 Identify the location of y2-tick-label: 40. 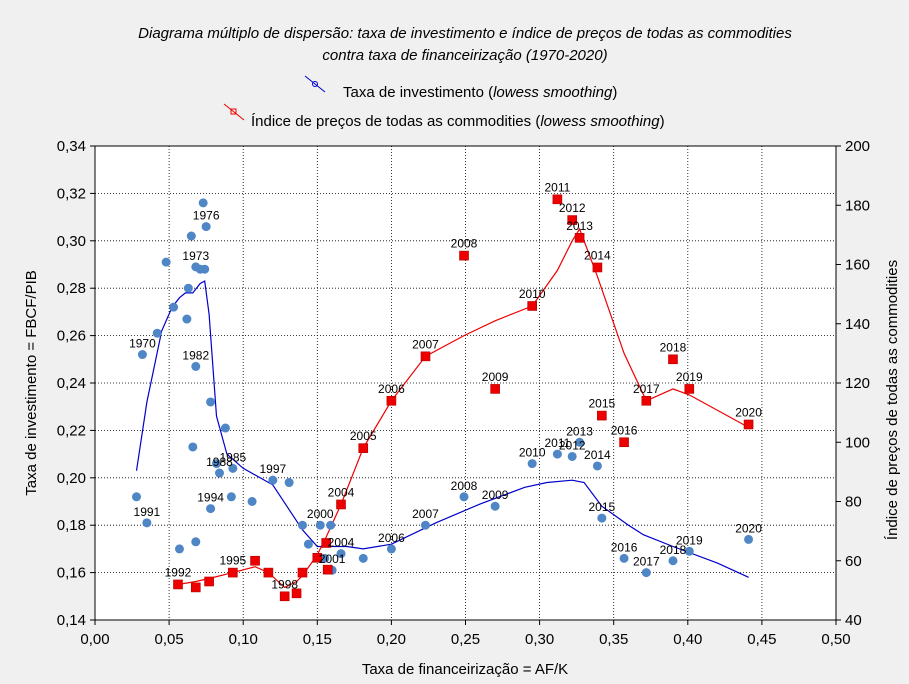
(853, 620).